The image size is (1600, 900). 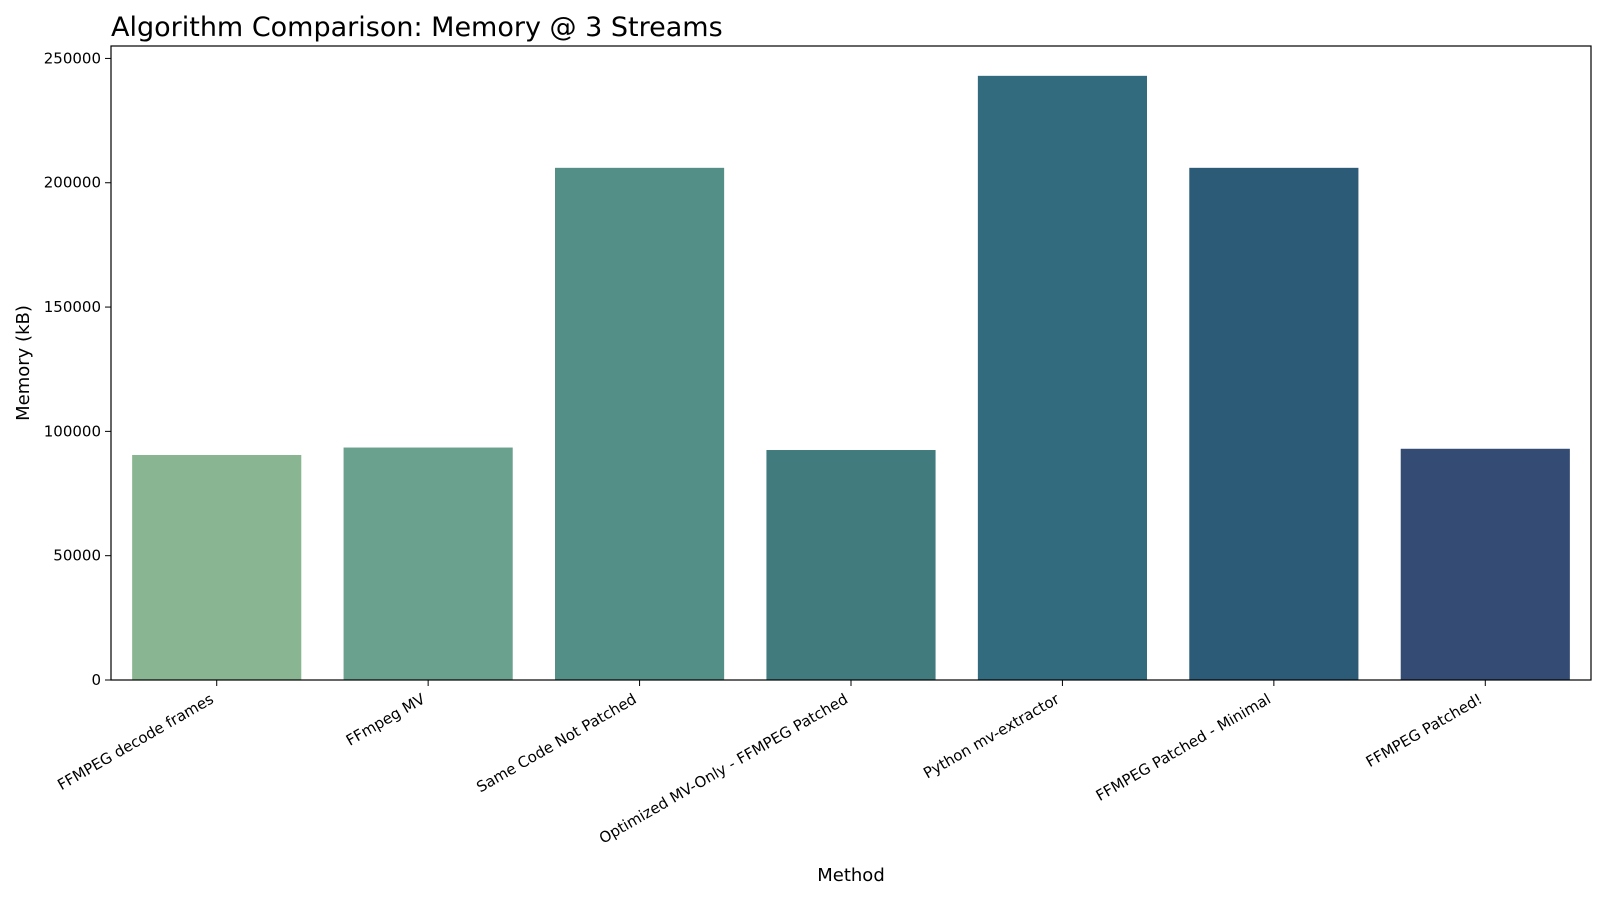 I want to click on y-axis: 0 50000 100000 150000 200000 250000, so click(x=77, y=369).